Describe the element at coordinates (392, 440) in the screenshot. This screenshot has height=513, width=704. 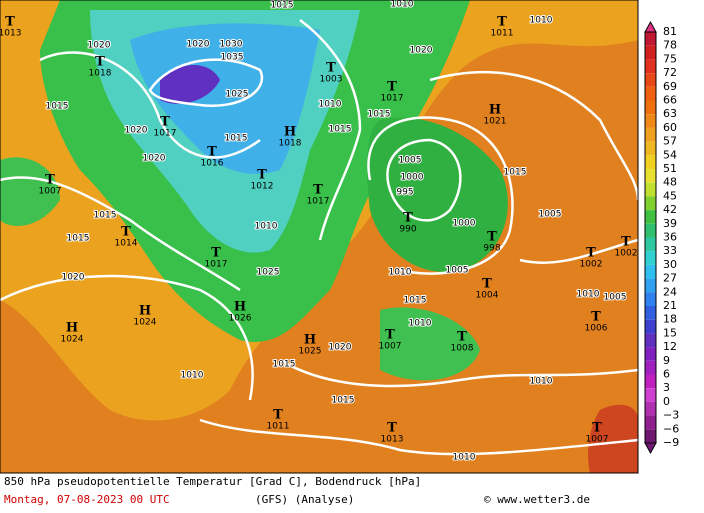
I see `system-pressure: 1013` at that location.